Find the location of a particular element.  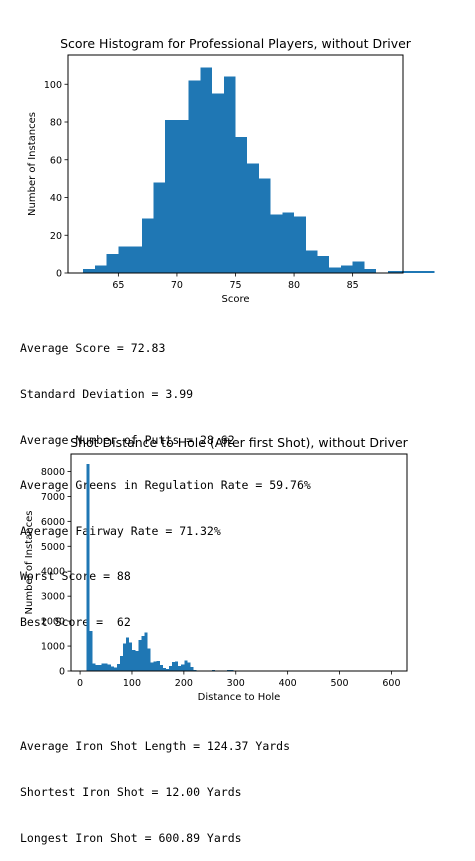

average-score-text: Average Score = 72.83 is located at coordinates (165, 348).